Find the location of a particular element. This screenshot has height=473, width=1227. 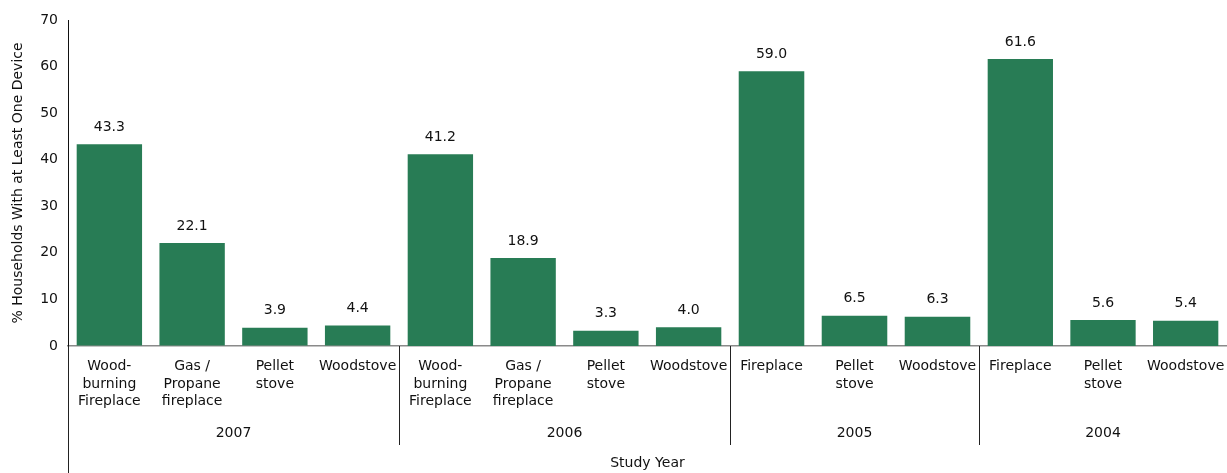

data-label: 22.1 is located at coordinates (192, 224).